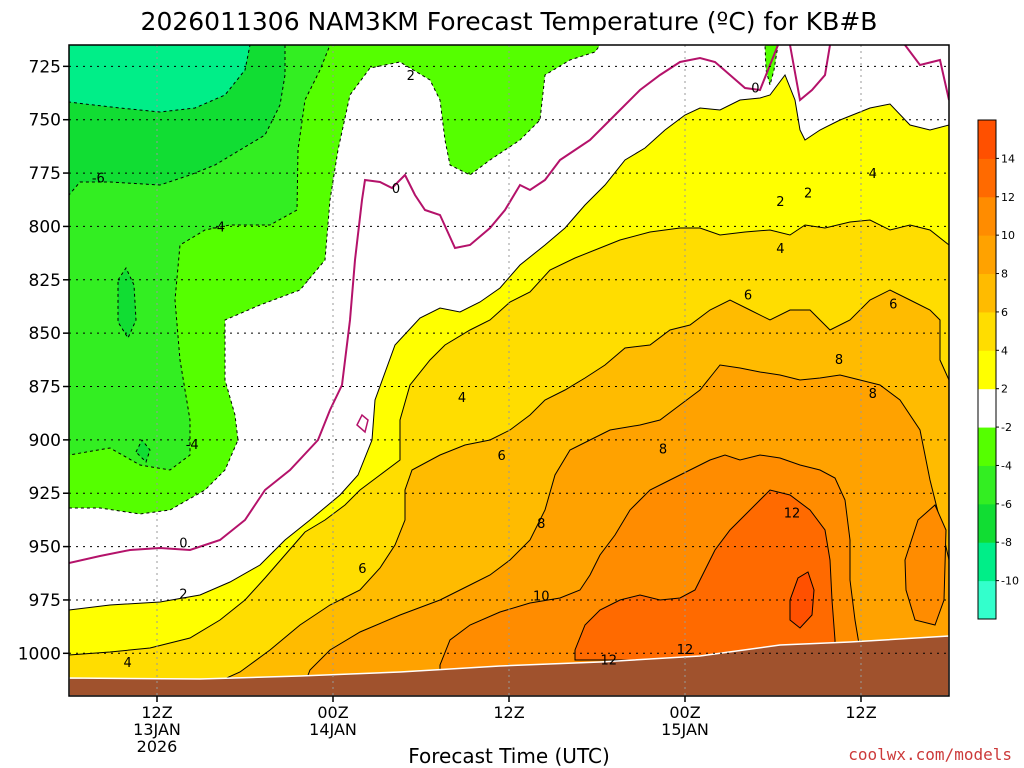 The height and width of the screenshot is (768, 1024). I want to click on x-tick-label: 14JAN, so click(333, 729).